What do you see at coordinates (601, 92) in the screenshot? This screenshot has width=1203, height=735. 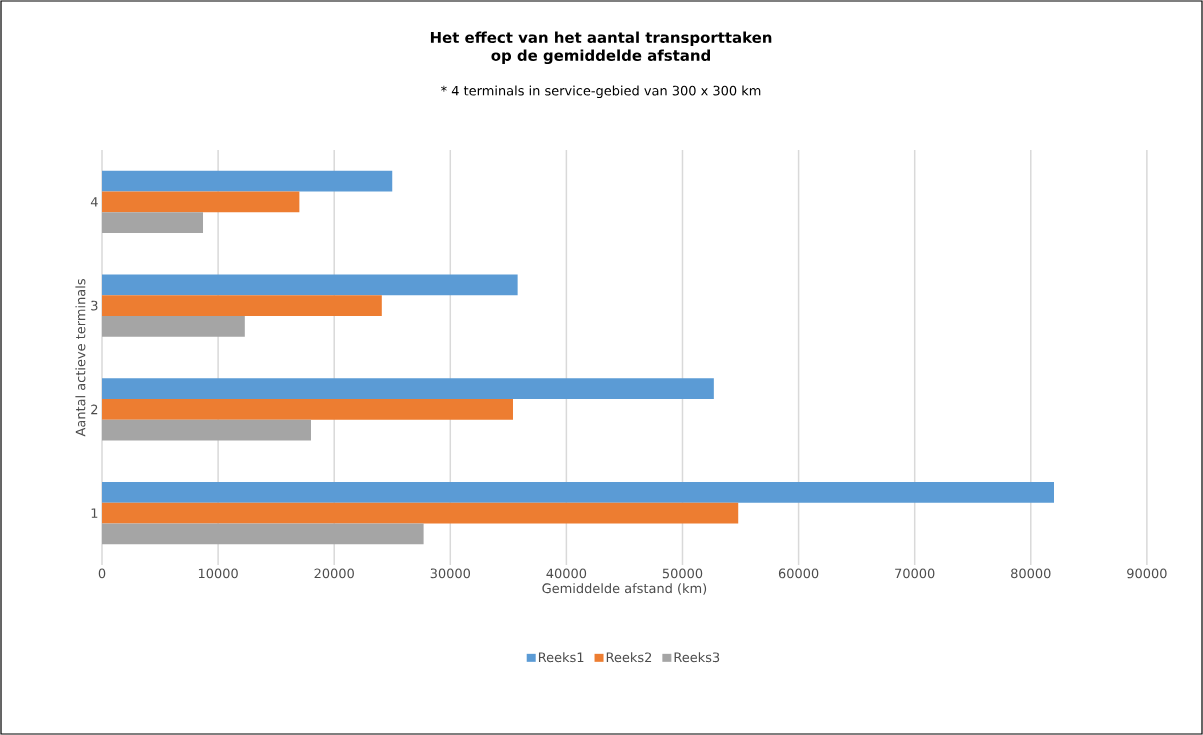 I see `text: * 4 terminals in service-gebied van 300 x 300 km` at bounding box center [601, 92].